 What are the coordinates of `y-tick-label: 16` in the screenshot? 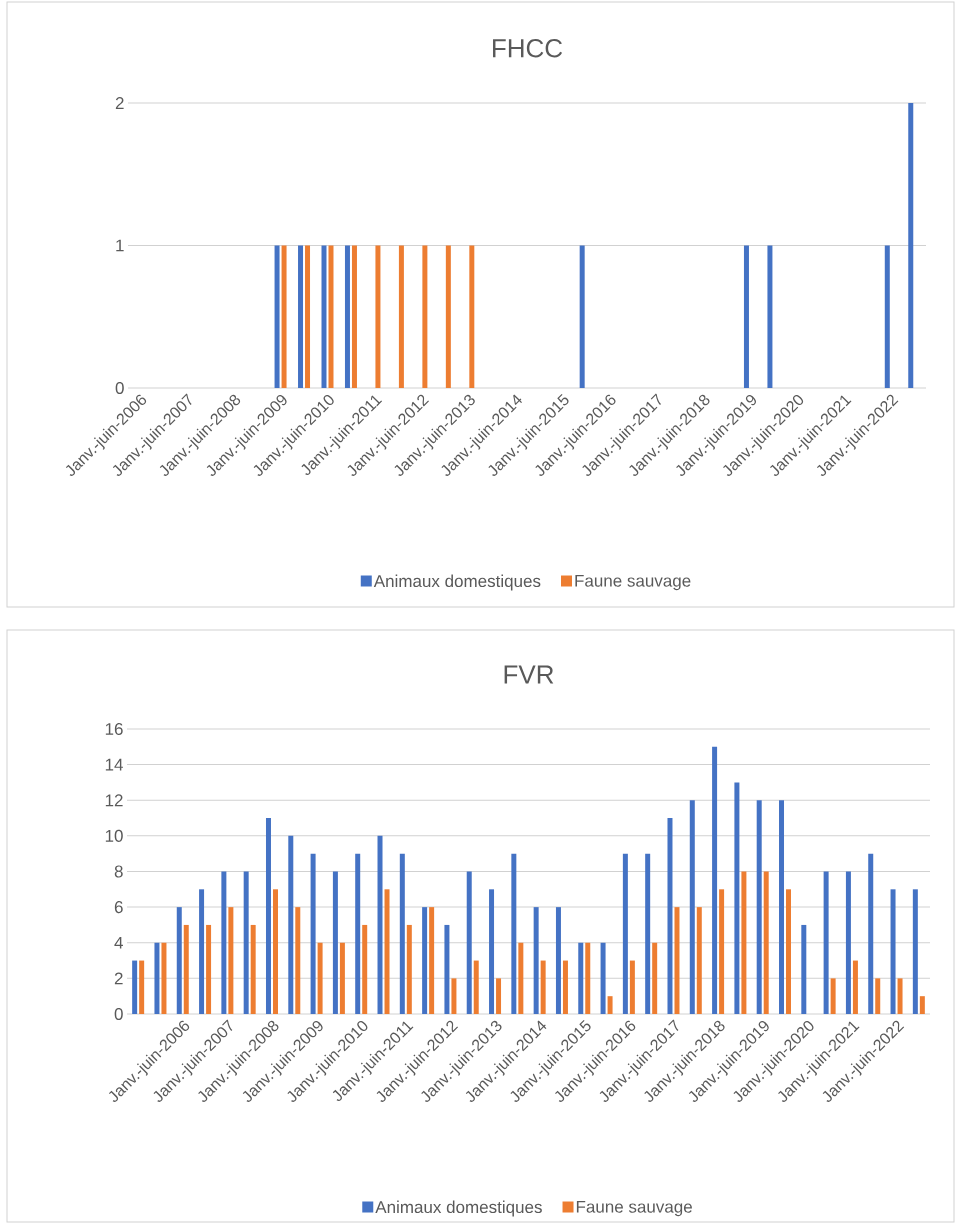 It's located at (114, 729).